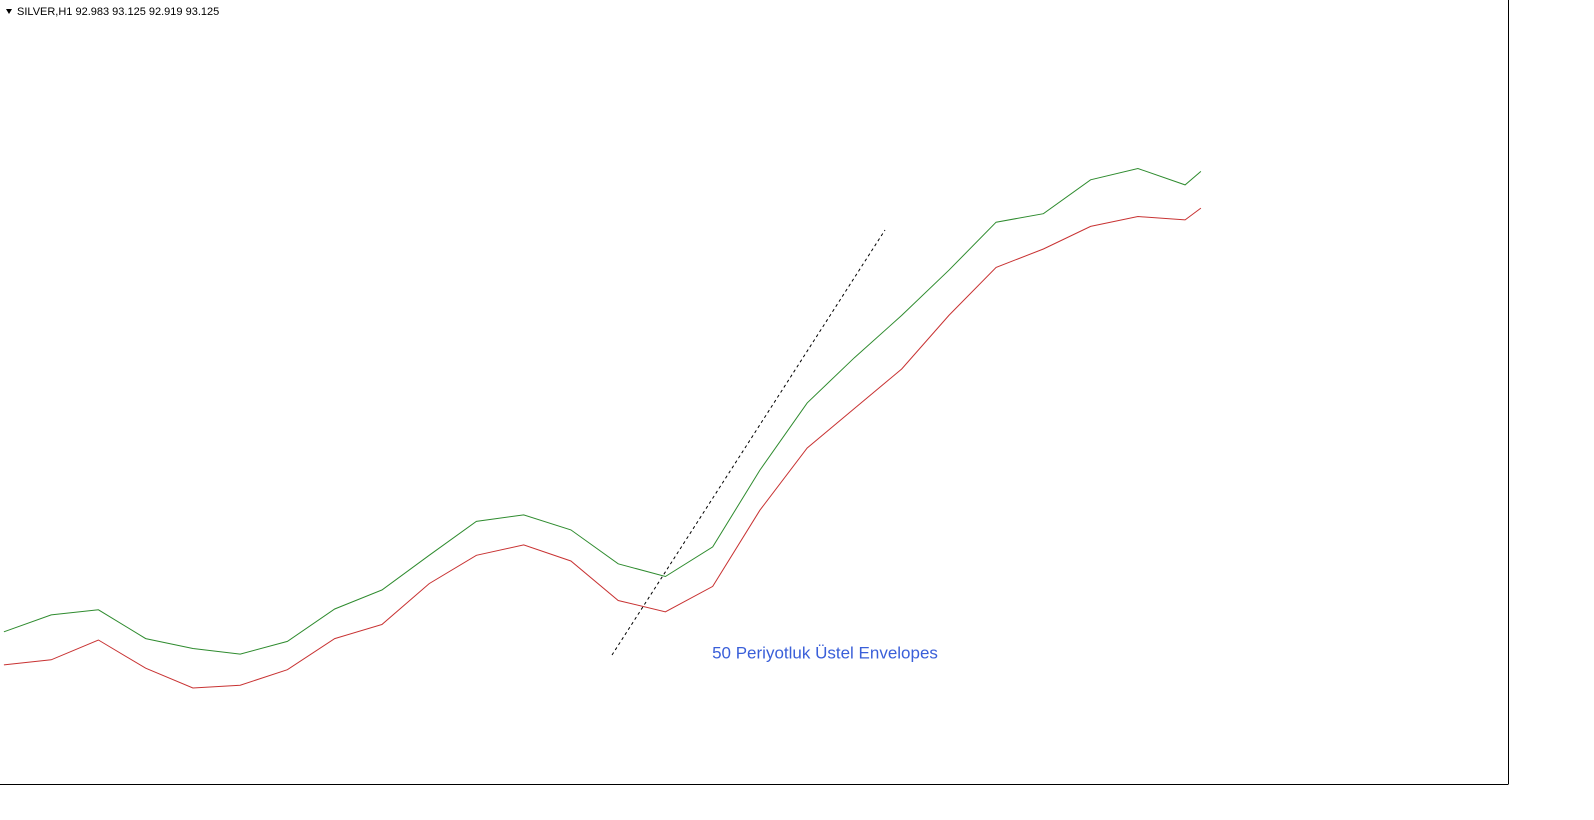 The height and width of the screenshot is (820, 1594). I want to click on menu-triangle, so click(9, 11).